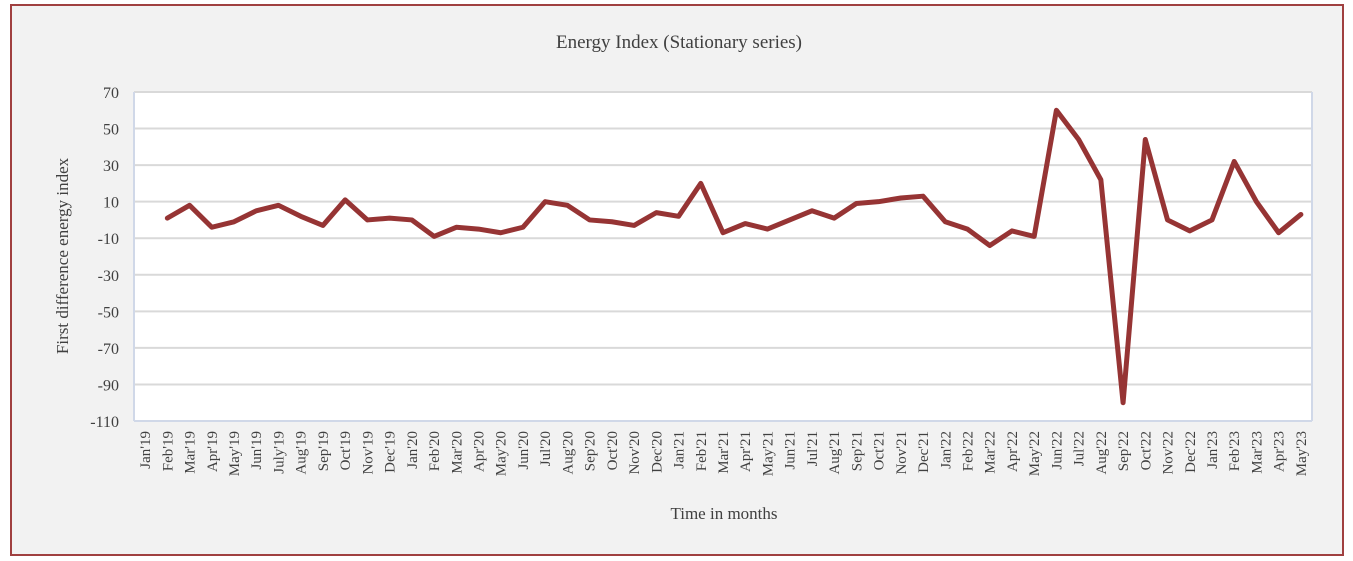 The width and height of the screenshot is (1353, 561). I want to click on x-tick-label: Aug'22, so click(1102, 453).